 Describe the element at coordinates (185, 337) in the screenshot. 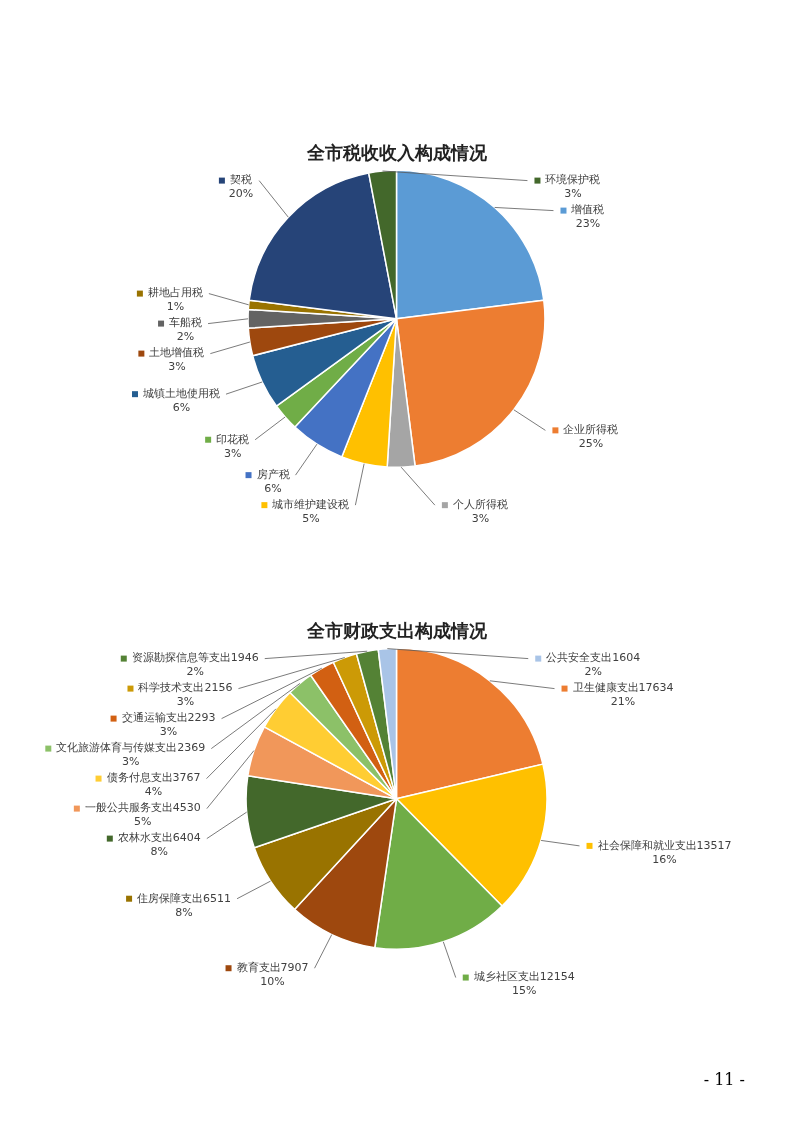

I see `data-label: 2%` at that location.